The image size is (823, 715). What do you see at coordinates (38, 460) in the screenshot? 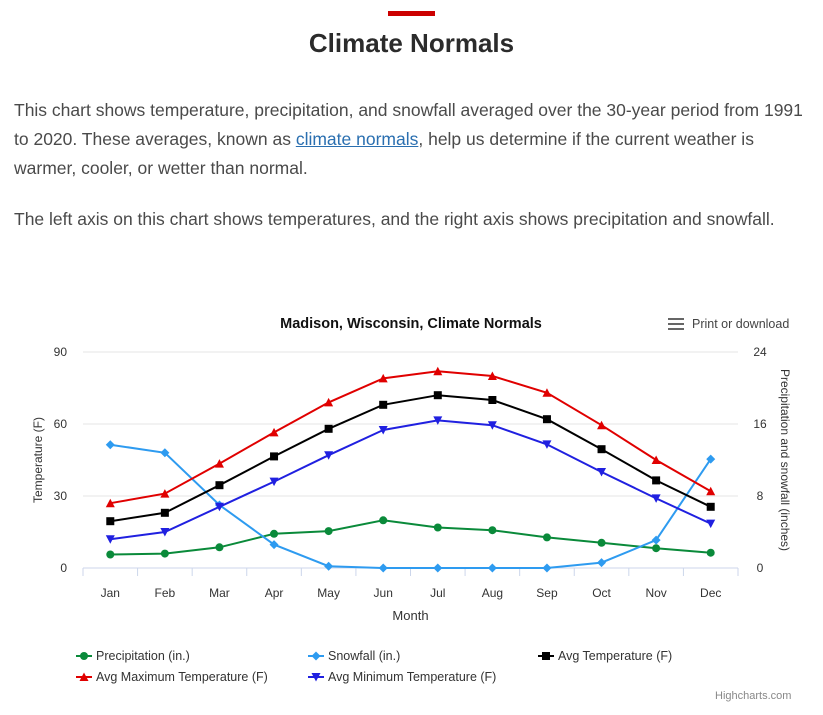
I see `y-left-axis-title: Temperature (F)` at bounding box center [38, 460].